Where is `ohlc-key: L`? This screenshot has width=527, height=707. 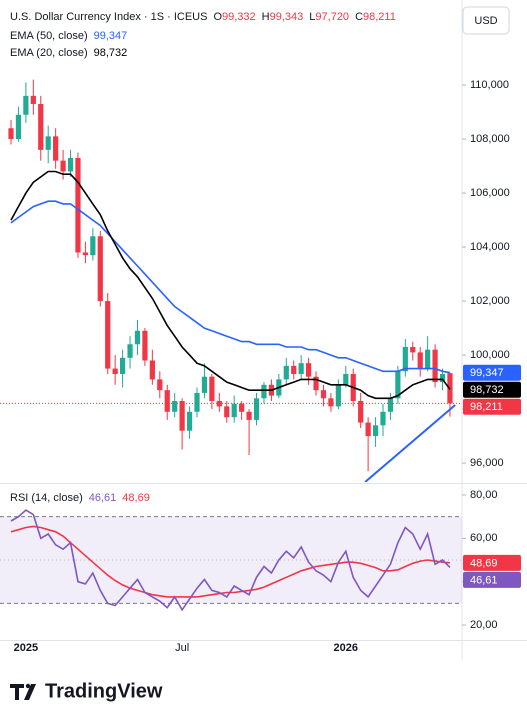 ohlc-key: L is located at coordinates (312, 17).